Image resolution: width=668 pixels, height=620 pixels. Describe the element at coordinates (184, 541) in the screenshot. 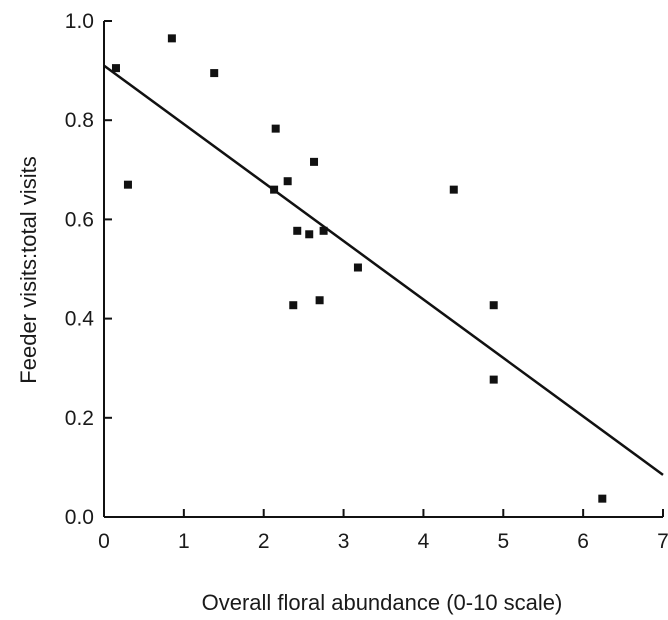

I see `x-tick-label: 1` at that location.